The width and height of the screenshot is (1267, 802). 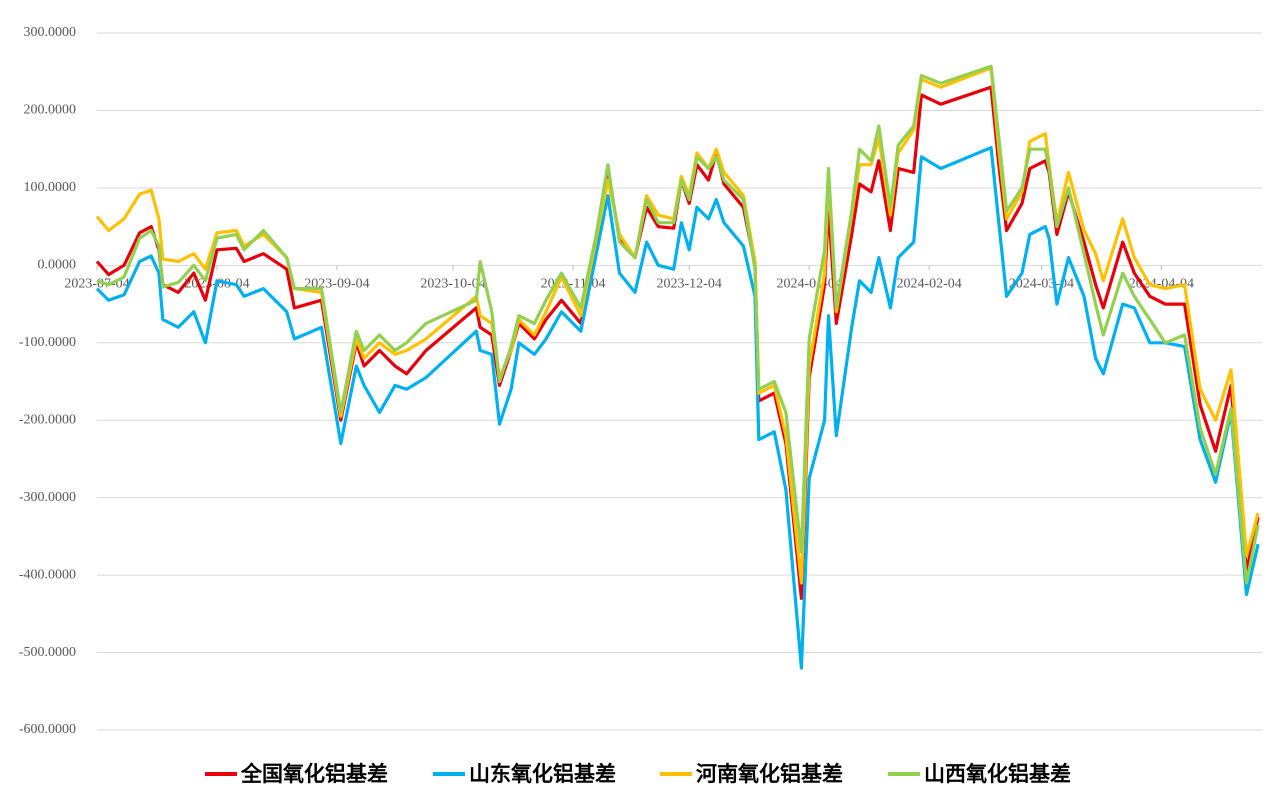 I want to click on y-tick-label: 200.0000, so click(x=50, y=110).